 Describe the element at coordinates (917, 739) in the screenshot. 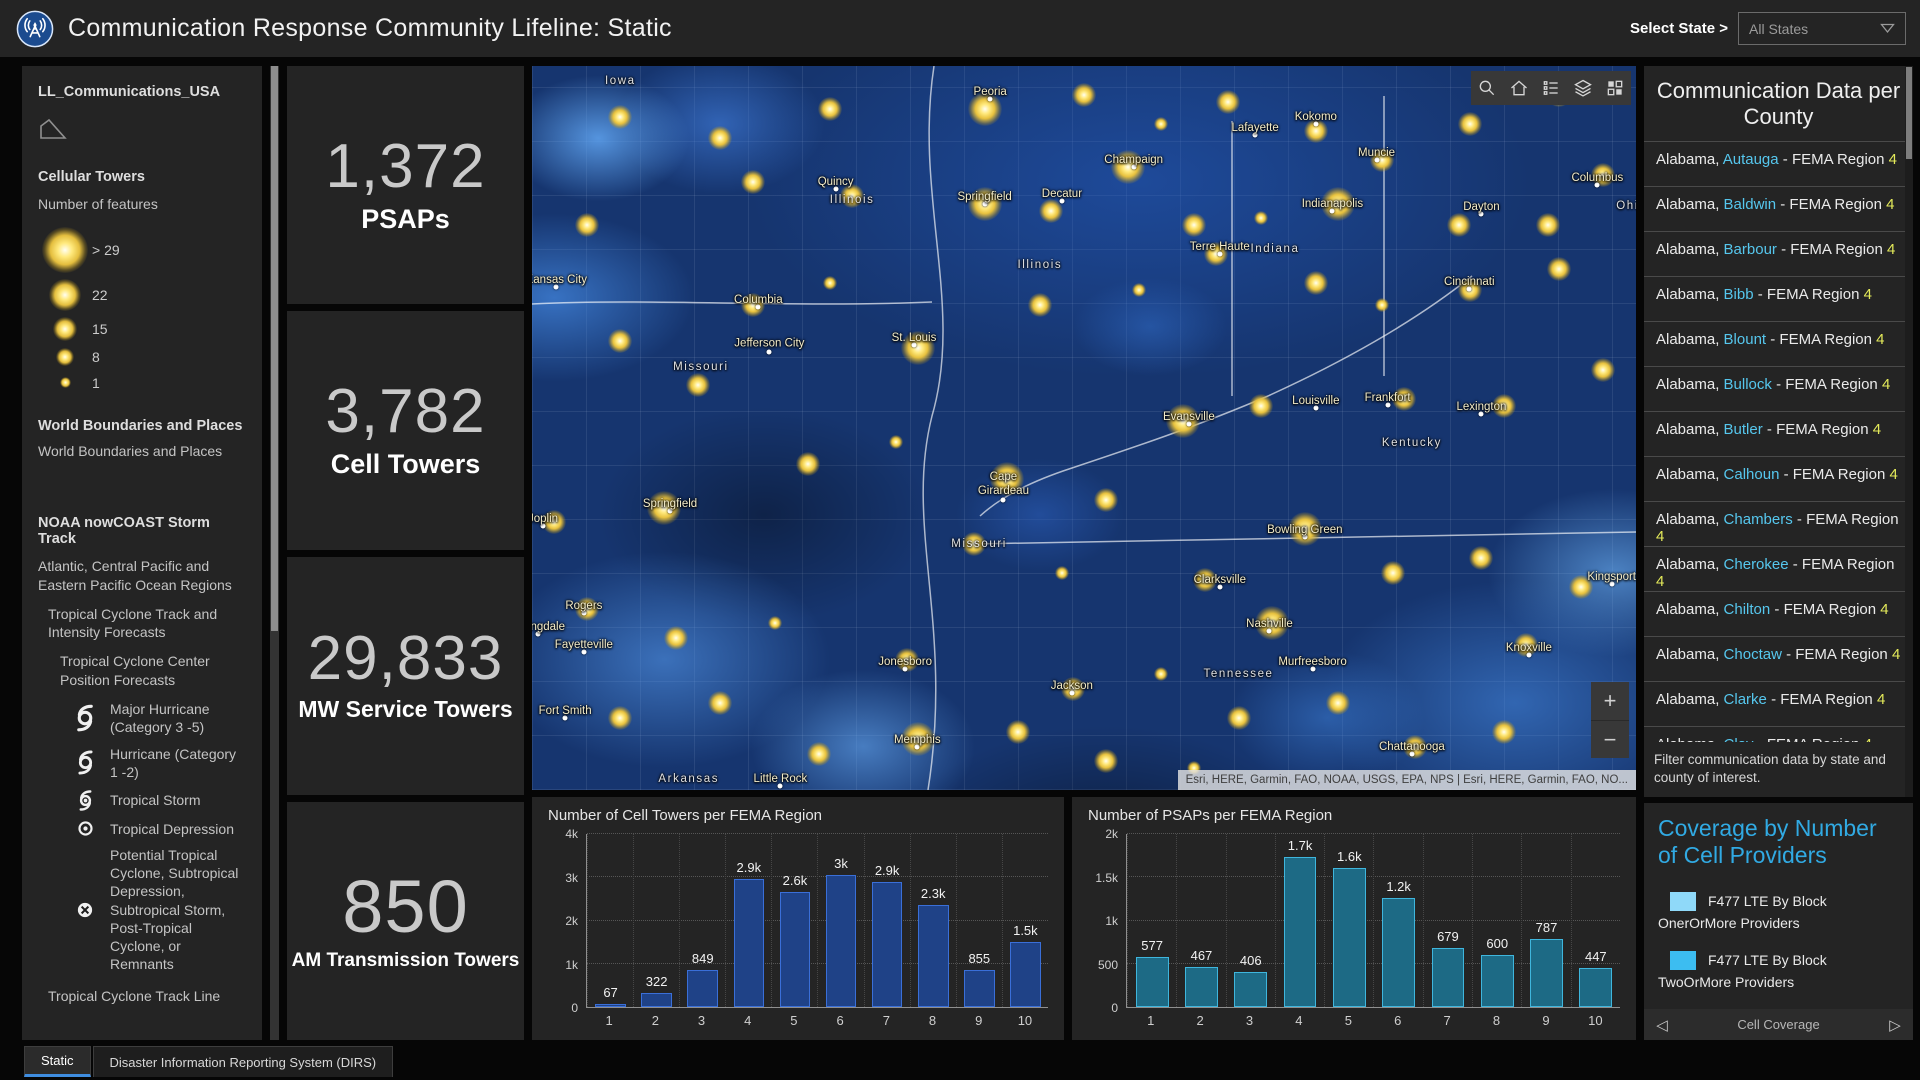

I see `map-place-label: Memphis` at that location.